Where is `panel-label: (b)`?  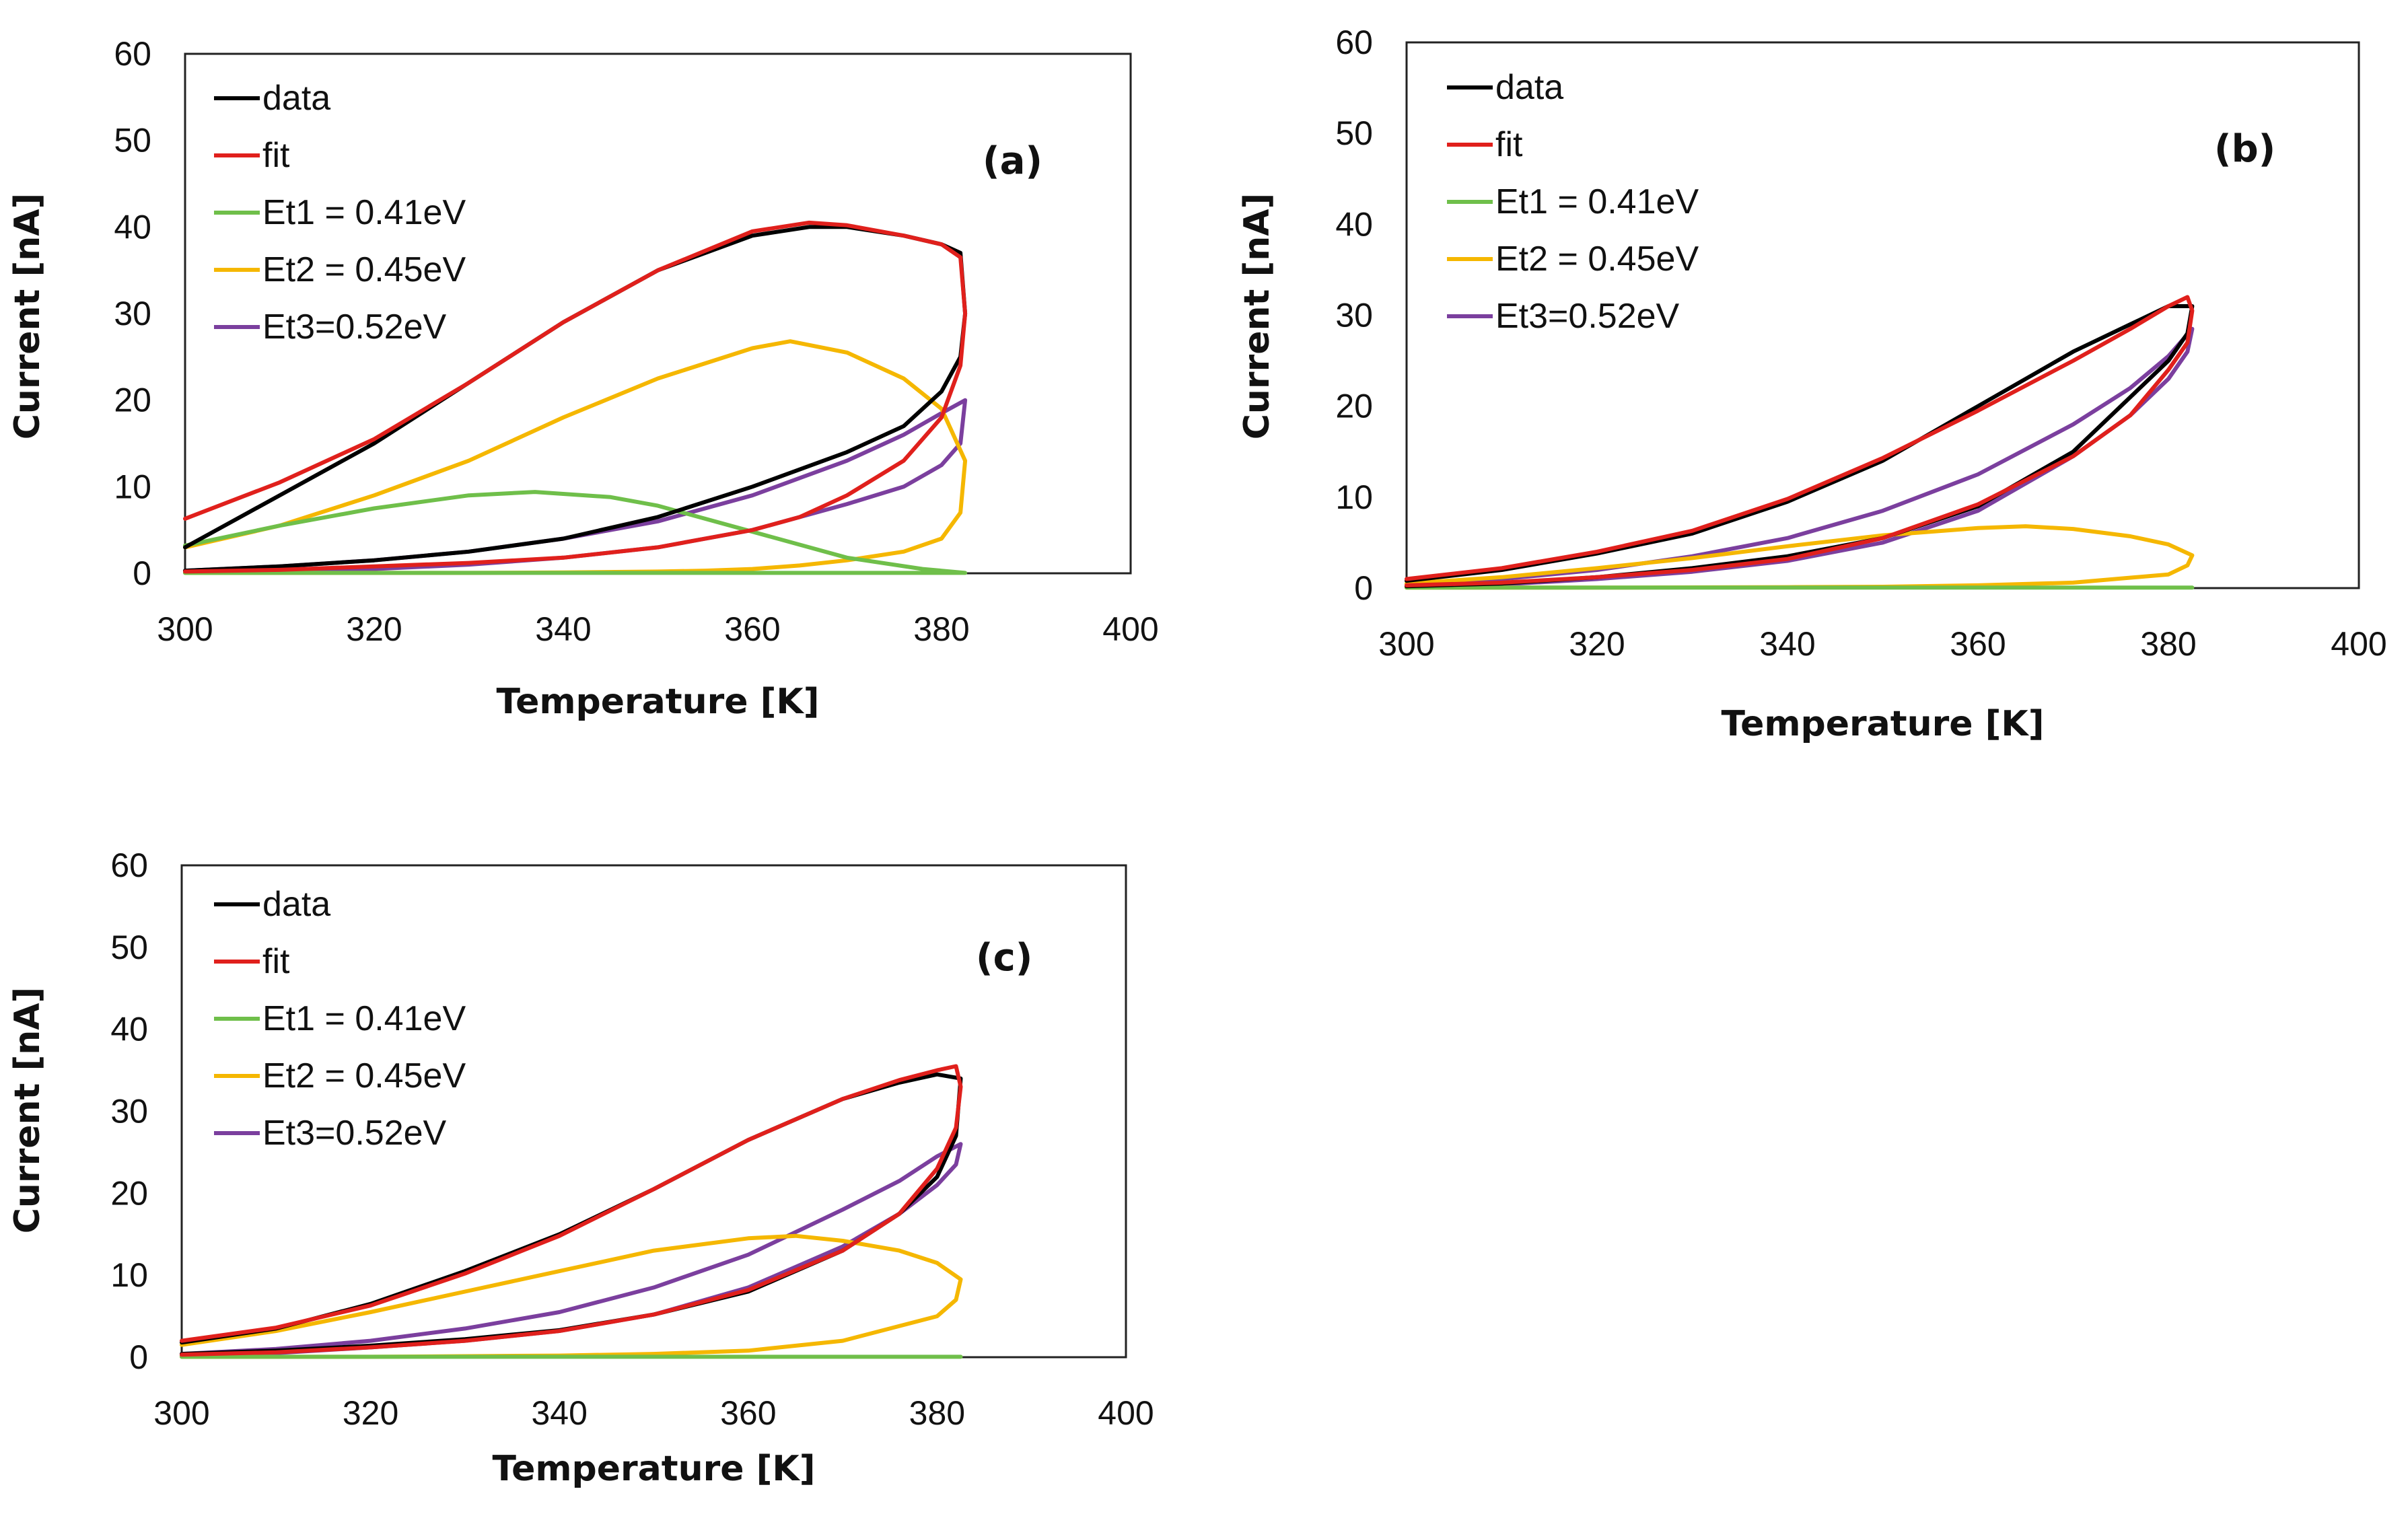 panel-label: (b) is located at coordinates (2244, 149).